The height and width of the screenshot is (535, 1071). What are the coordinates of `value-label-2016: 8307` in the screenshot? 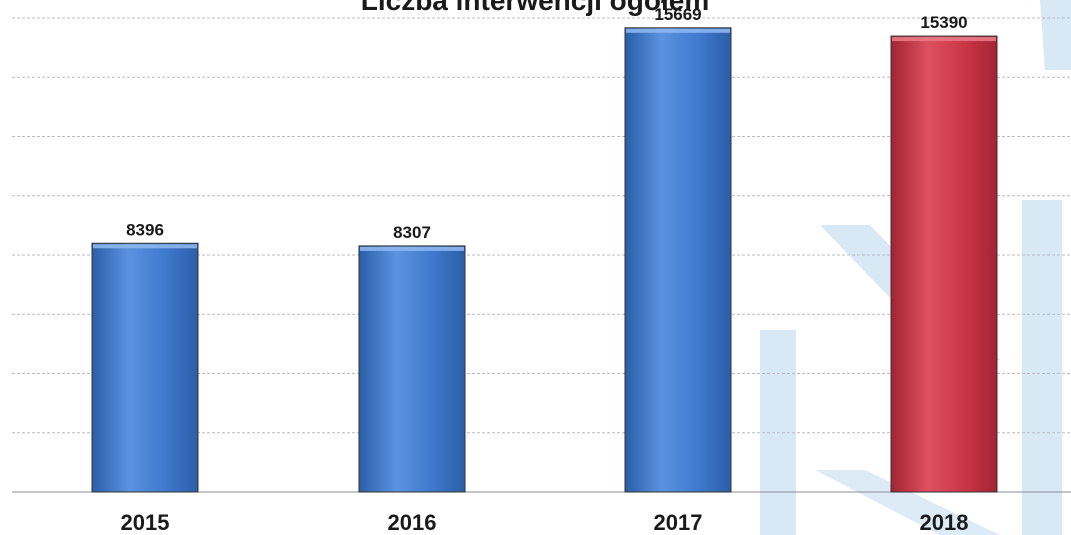 It's located at (412, 232).